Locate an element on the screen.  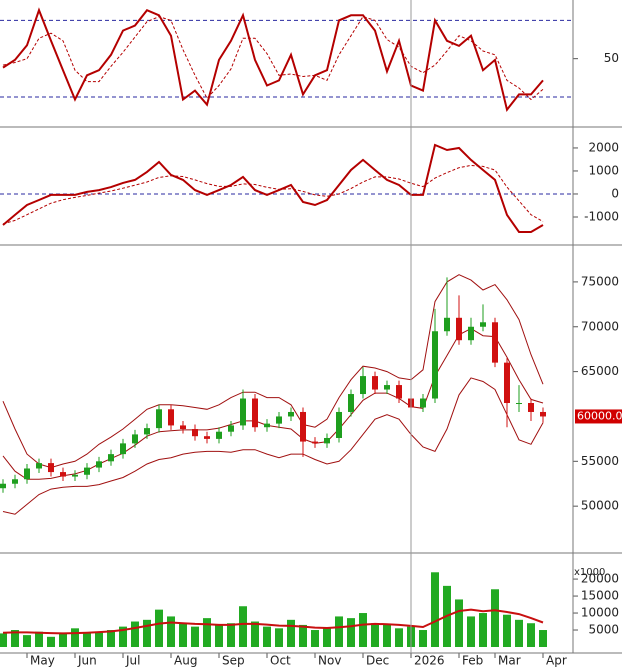
x-tick-label: May is located at coordinates (42, 661).